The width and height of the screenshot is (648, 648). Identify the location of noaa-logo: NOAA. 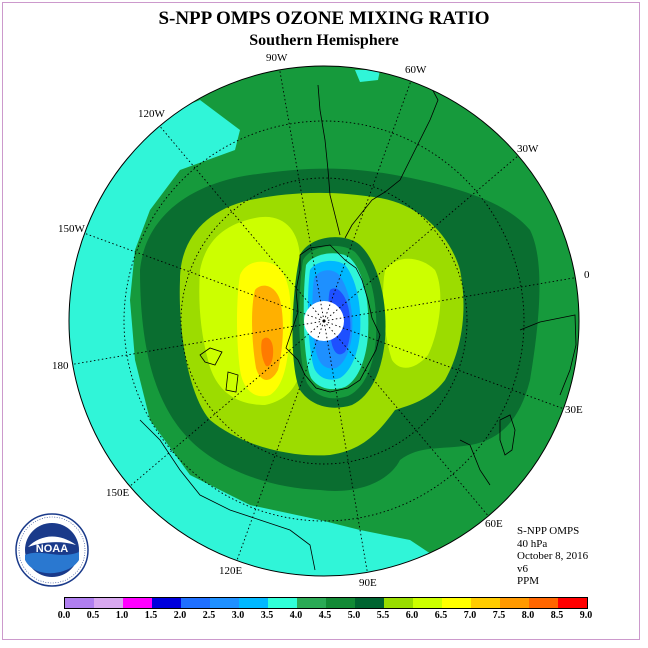
(52, 550).